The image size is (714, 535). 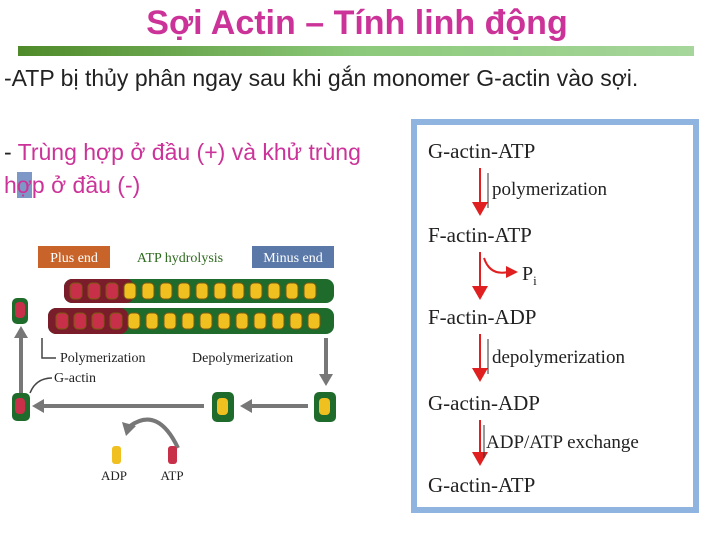 I want to click on monomer-incoming, so click(x=20, y=311).